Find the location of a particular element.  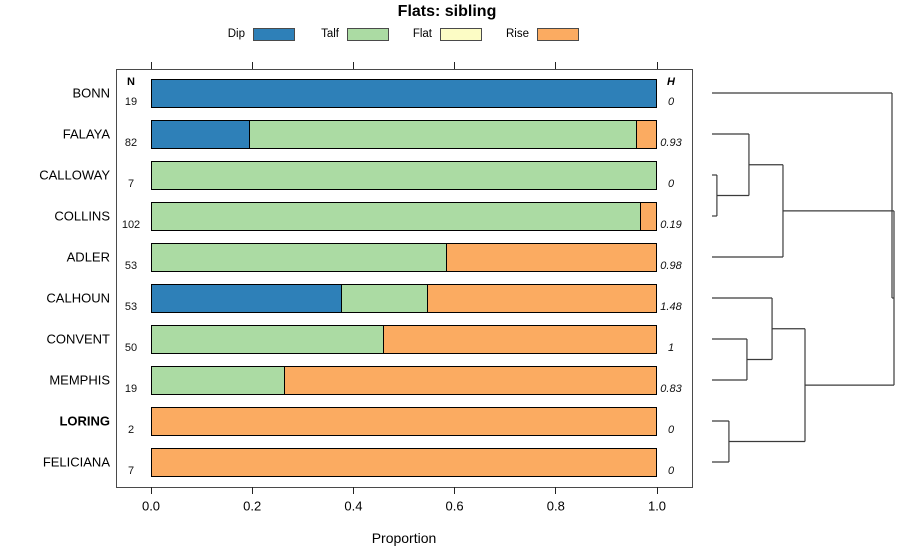

row-label: CALLOWAY is located at coordinates (74, 175).